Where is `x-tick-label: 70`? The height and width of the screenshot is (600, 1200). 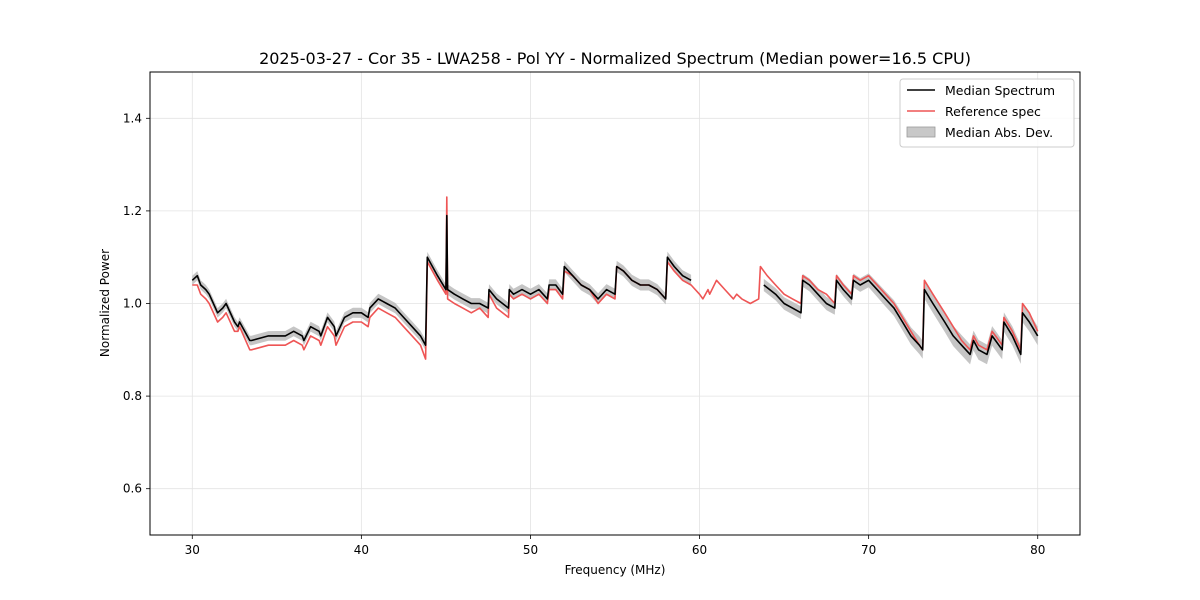 x-tick-label: 70 is located at coordinates (868, 550).